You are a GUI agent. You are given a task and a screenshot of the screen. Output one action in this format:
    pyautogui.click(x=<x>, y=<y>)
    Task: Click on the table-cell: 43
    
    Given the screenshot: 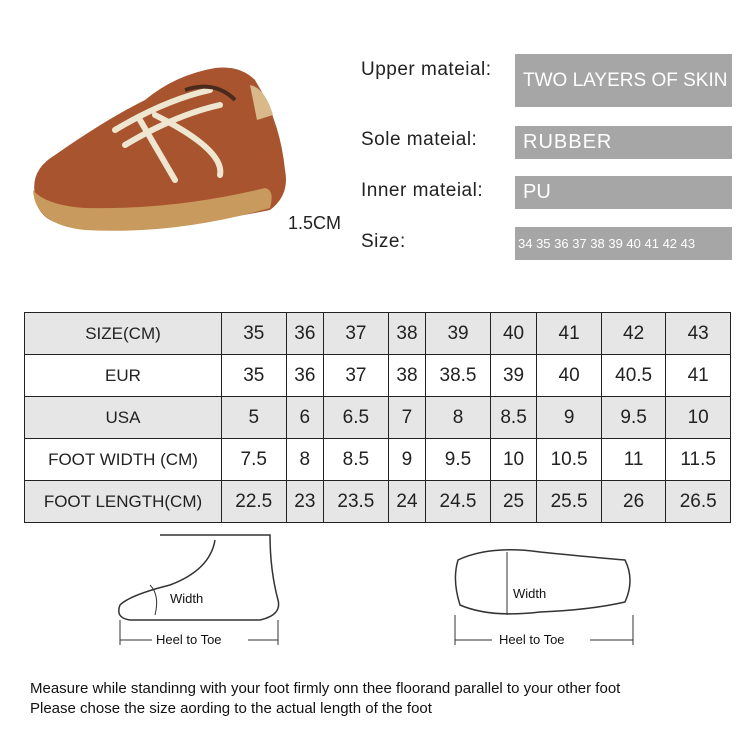 What is the action you would take?
    pyautogui.click(x=698, y=333)
    